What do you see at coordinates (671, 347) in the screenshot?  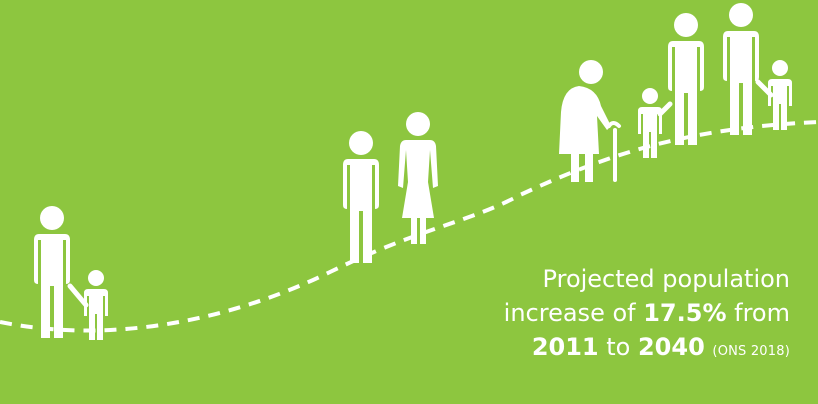 I see `end-year: 2040` at bounding box center [671, 347].